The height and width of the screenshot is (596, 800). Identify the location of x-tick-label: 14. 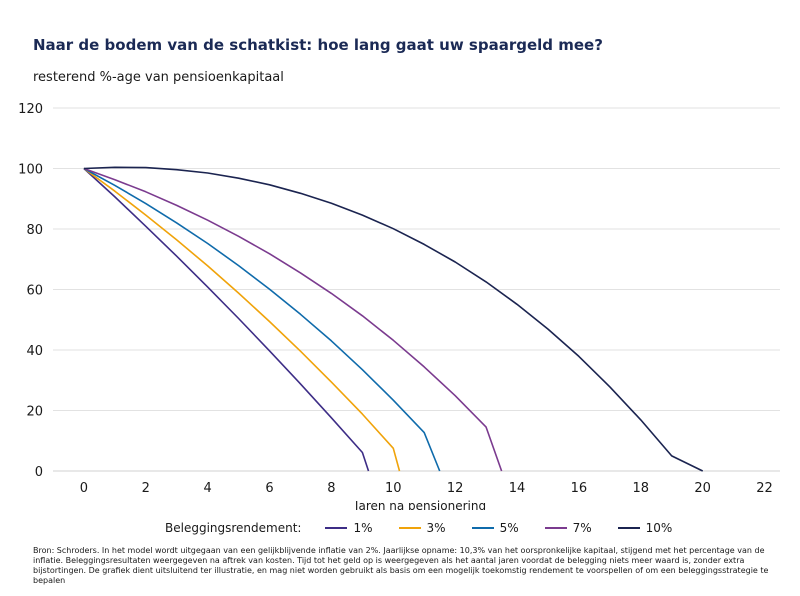
(517, 488).